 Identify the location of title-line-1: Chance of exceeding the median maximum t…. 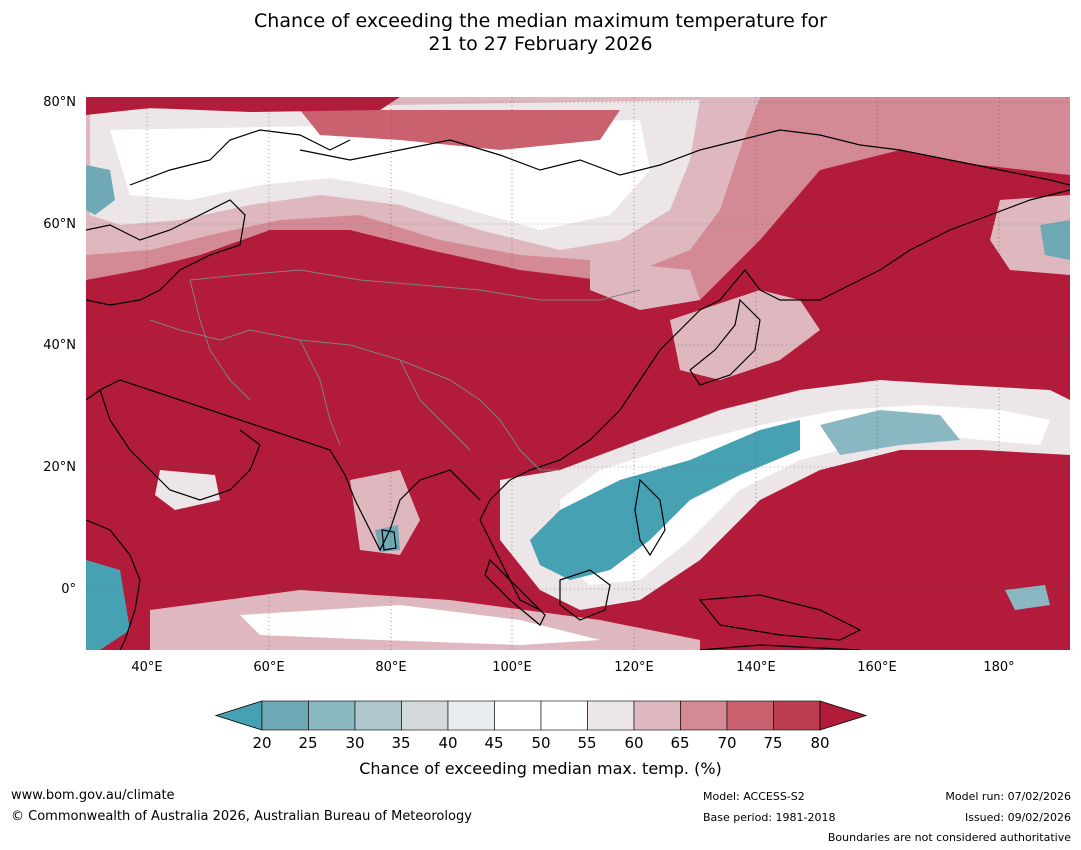
(540, 21).